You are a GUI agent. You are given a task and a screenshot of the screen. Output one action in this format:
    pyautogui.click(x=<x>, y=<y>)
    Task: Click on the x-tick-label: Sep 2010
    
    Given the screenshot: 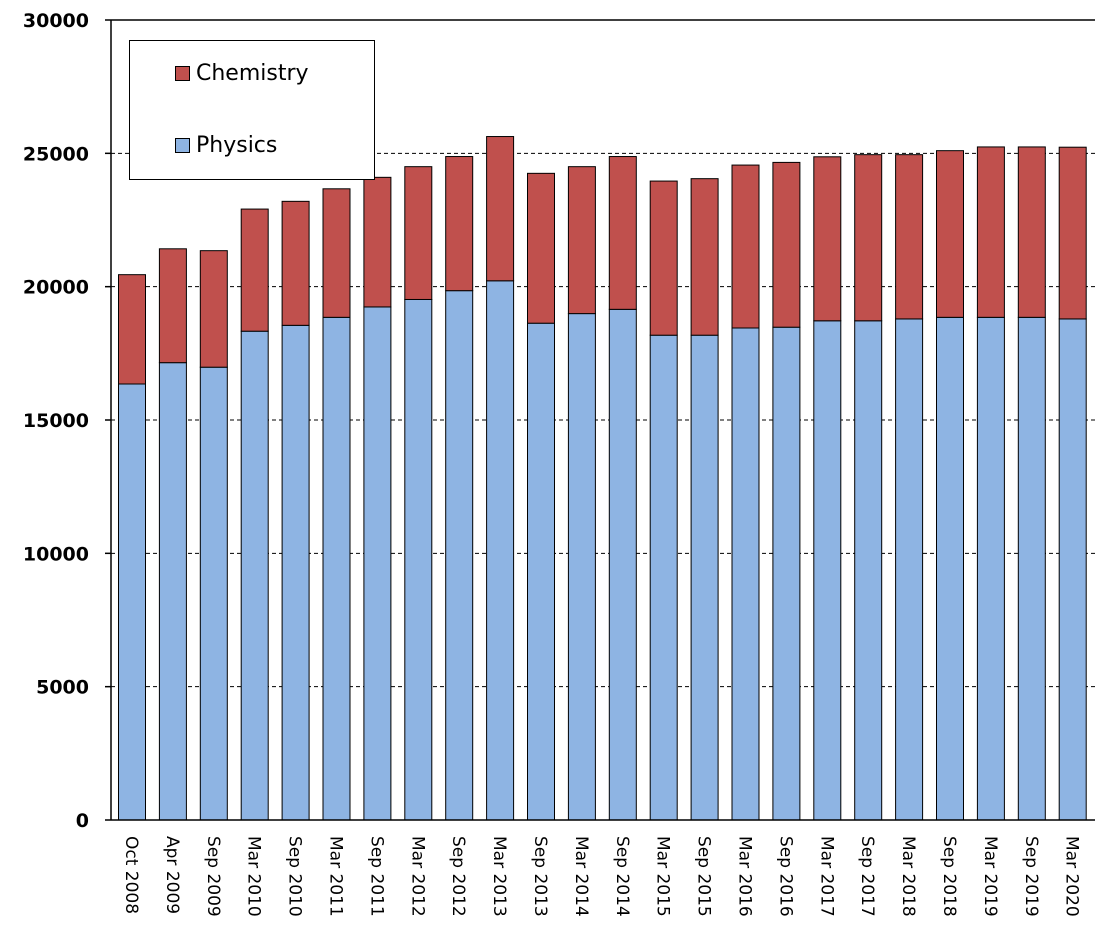 What is the action you would take?
    pyautogui.click(x=295, y=876)
    